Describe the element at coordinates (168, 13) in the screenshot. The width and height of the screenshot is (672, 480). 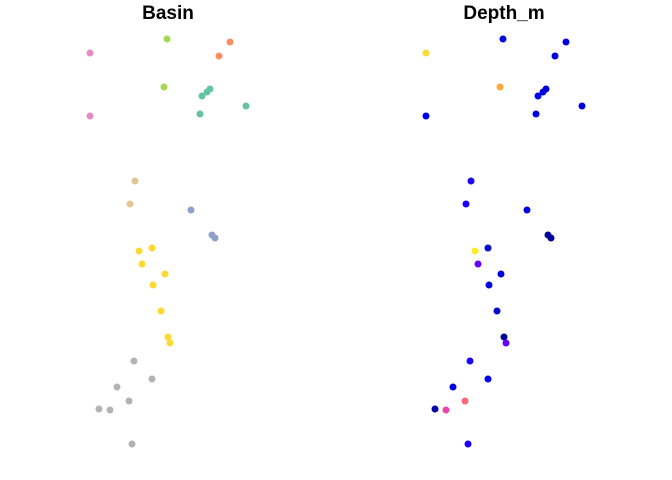
I see `panel-title: Basin` at that location.